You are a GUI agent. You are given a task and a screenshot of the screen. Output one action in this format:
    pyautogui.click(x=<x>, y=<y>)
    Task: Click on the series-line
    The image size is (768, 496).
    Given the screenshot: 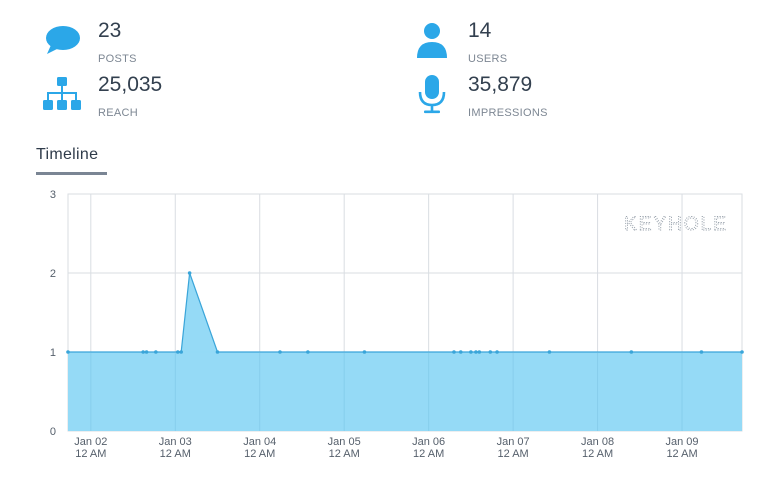 What is the action you would take?
    pyautogui.click(x=405, y=312)
    